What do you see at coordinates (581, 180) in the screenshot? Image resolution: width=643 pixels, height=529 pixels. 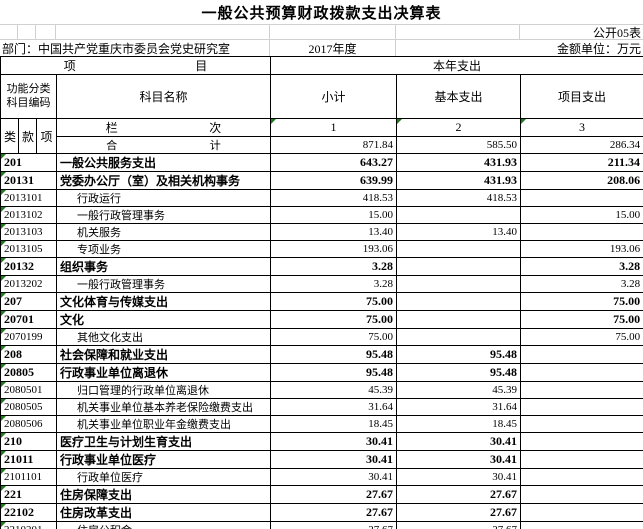 I see `project-cell: 208.06` at bounding box center [581, 180].